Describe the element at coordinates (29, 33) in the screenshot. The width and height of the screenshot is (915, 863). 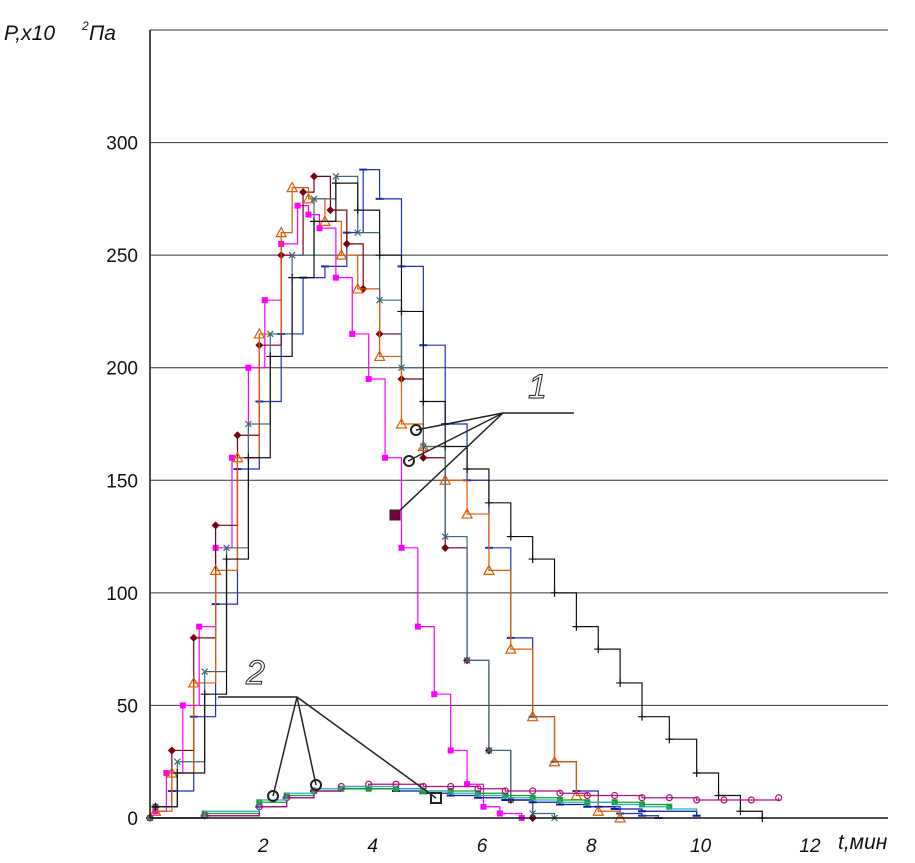
I see `y-axis-label-prefix: P,x10` at that location.